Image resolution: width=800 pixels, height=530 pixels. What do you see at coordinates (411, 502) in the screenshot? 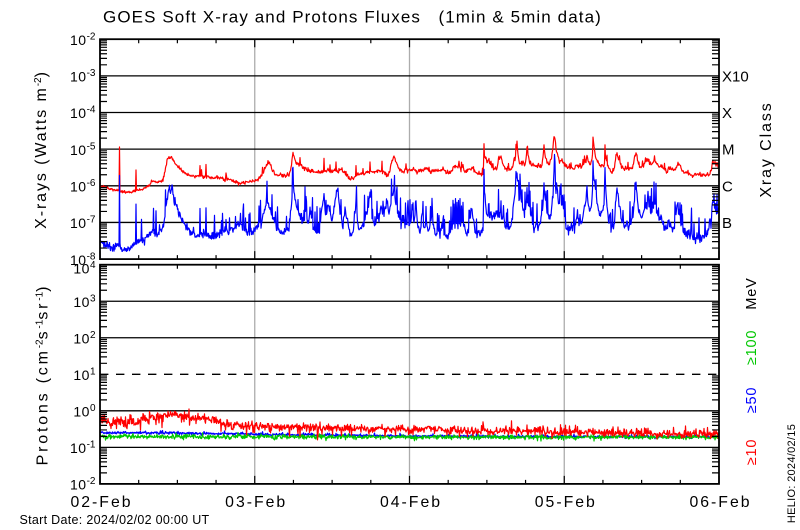
I see `svg-text: 04-Feb` at bounding box center [411, 502].